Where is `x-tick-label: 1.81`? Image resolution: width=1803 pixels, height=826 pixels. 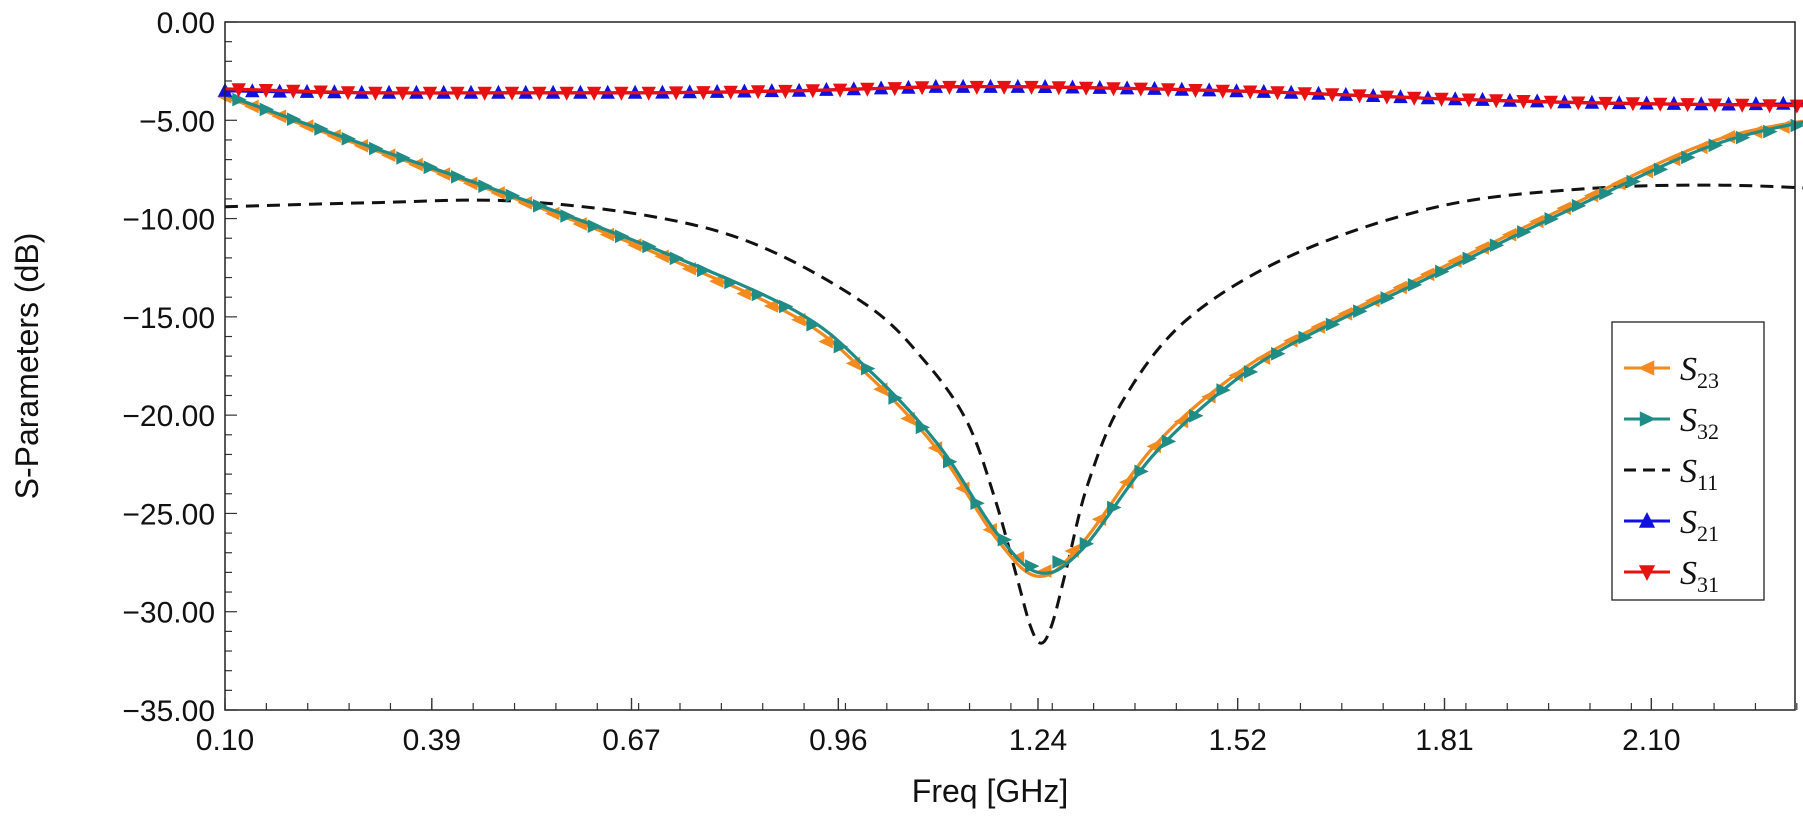
x-tick-label: 1.81 is located at coordinates (1444, 740).